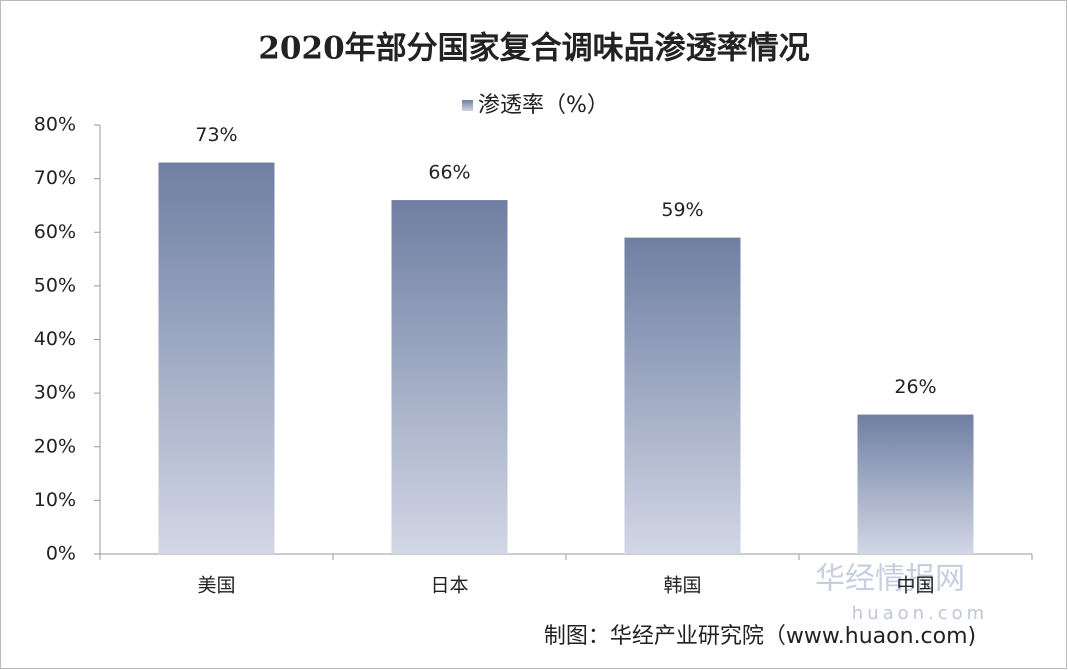 The image size is (1068, 670). Describe the element at coordinates (890, 579) in the screenshot. I see `watermark: 华经情报网` at that location.